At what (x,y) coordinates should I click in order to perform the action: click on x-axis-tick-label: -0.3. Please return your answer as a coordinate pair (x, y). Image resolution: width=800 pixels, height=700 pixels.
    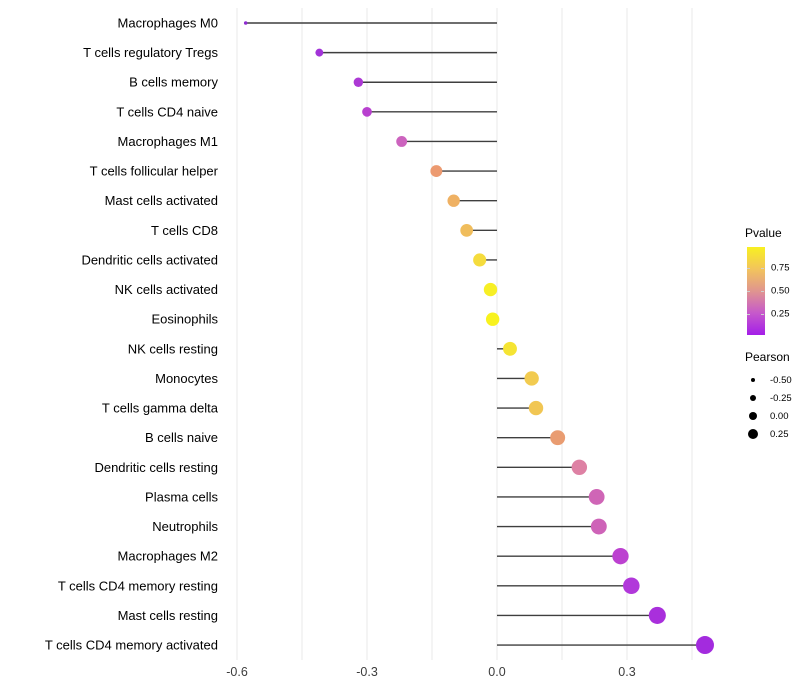
    Looking at the image, I should click on (367, 672).